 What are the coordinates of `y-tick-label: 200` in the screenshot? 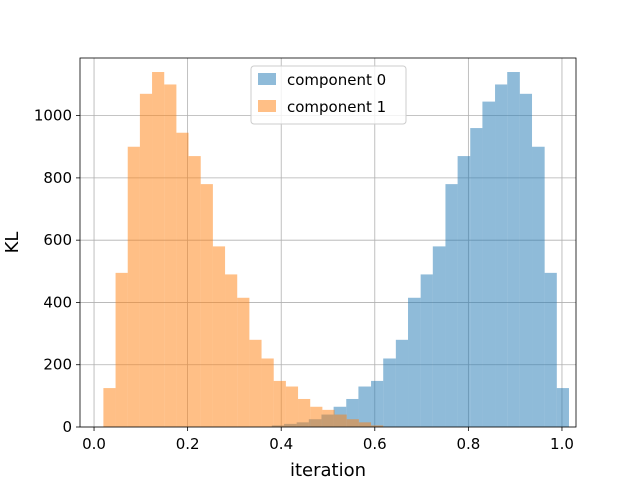 It's located at (57, 365).